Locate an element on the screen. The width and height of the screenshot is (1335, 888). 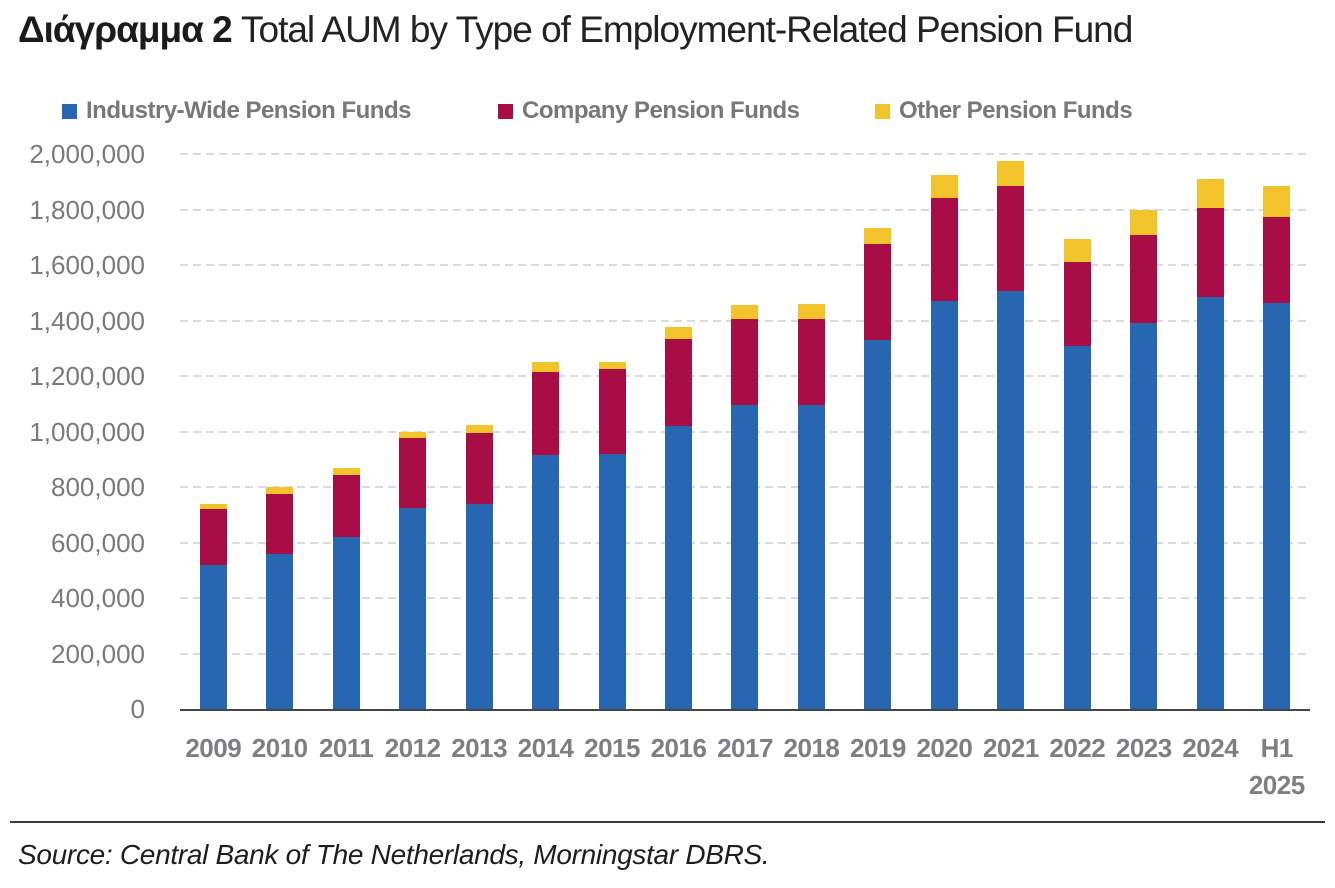
x-tick-label: 2023 is located at coordinates (1143, 748).